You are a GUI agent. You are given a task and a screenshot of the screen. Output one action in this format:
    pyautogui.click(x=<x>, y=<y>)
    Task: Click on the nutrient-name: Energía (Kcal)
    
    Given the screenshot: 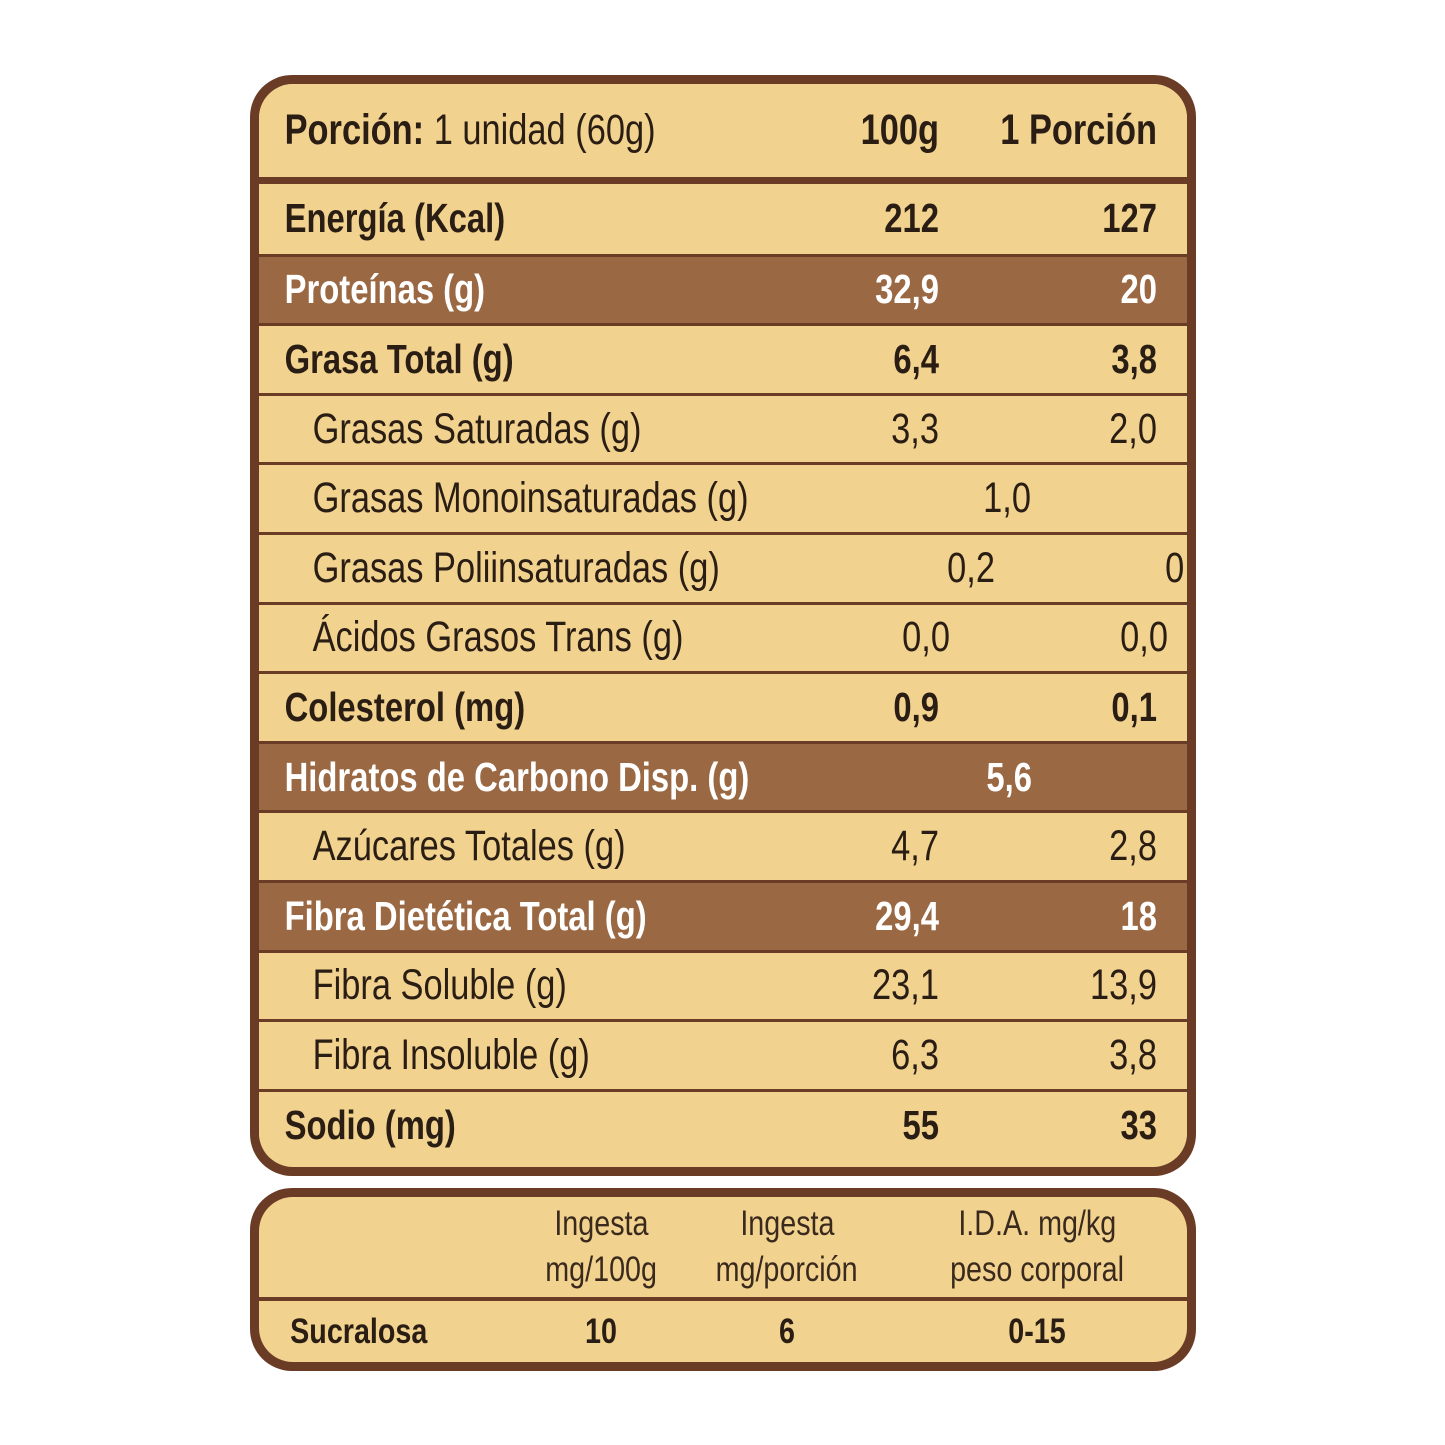 What is the action you would take?
    pyautogui.click(x=395, y=218)
    